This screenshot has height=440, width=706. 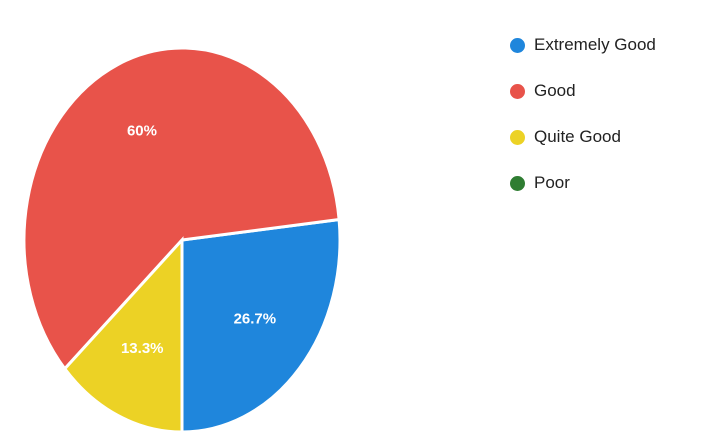 I want to click on slice-label-quite-good: 13.3%, so click(x=142, y=348).